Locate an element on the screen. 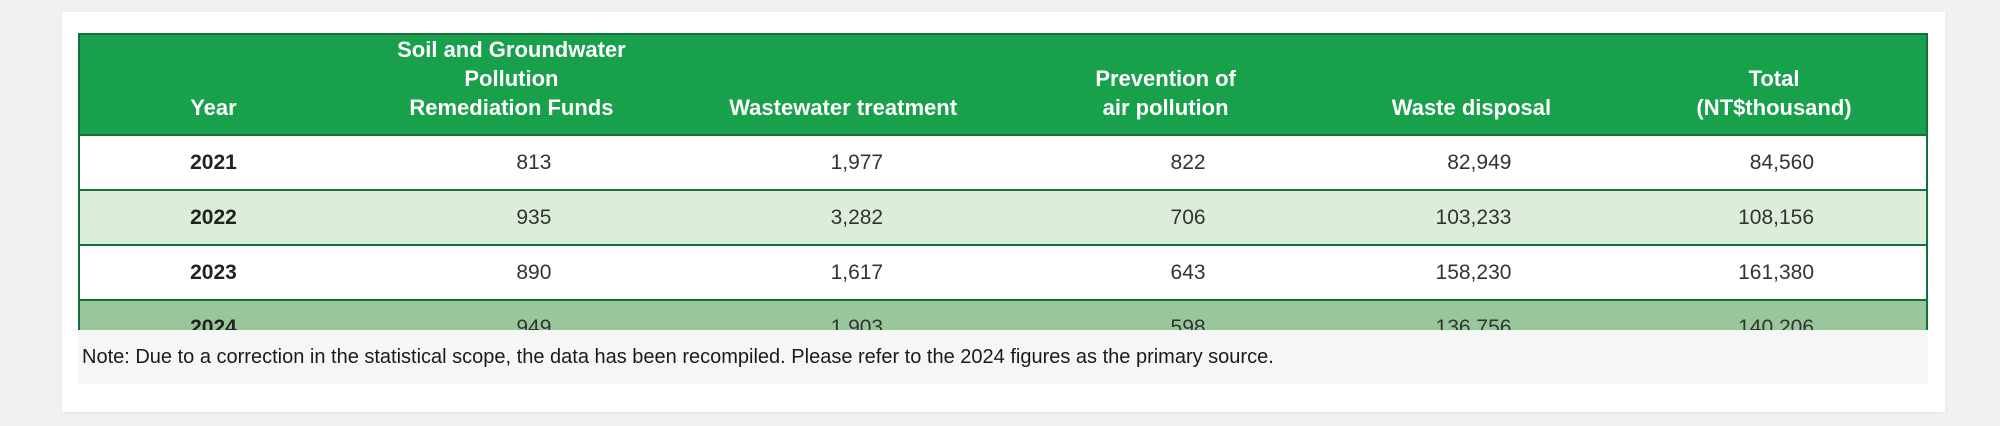  header-cell-air-pollution-prevention: Prevention of air pollution is located at coordinates (1165, 84).